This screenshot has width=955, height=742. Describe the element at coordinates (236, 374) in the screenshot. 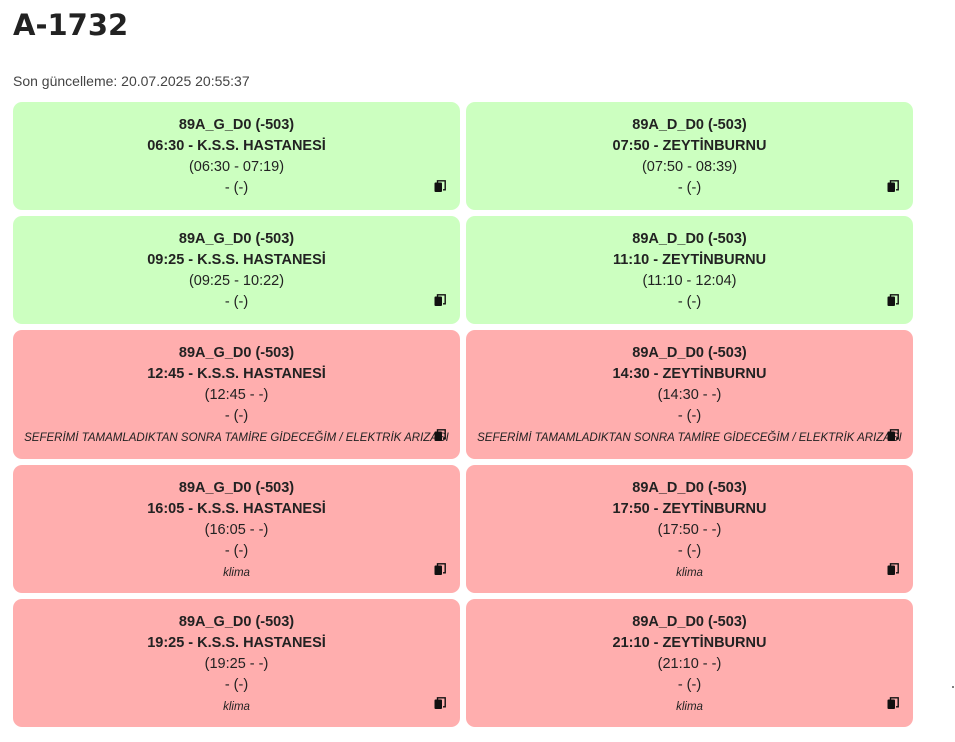

I see `trip-departure: 12:45 - K.S.S. HASTANESİ` at that location.